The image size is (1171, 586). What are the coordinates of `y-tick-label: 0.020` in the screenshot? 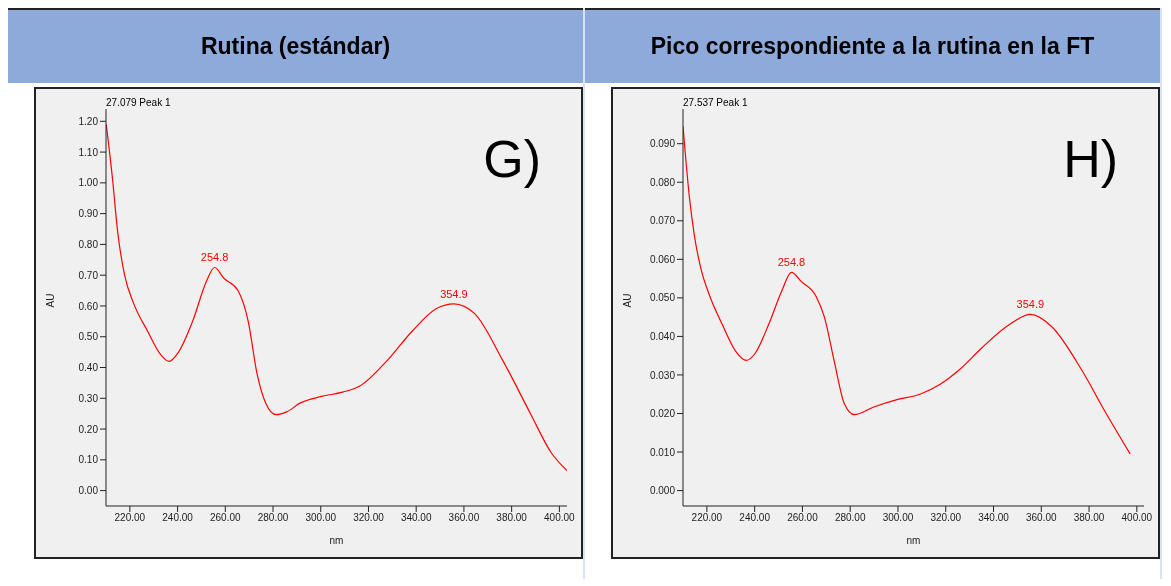 It's located at (662, 414).